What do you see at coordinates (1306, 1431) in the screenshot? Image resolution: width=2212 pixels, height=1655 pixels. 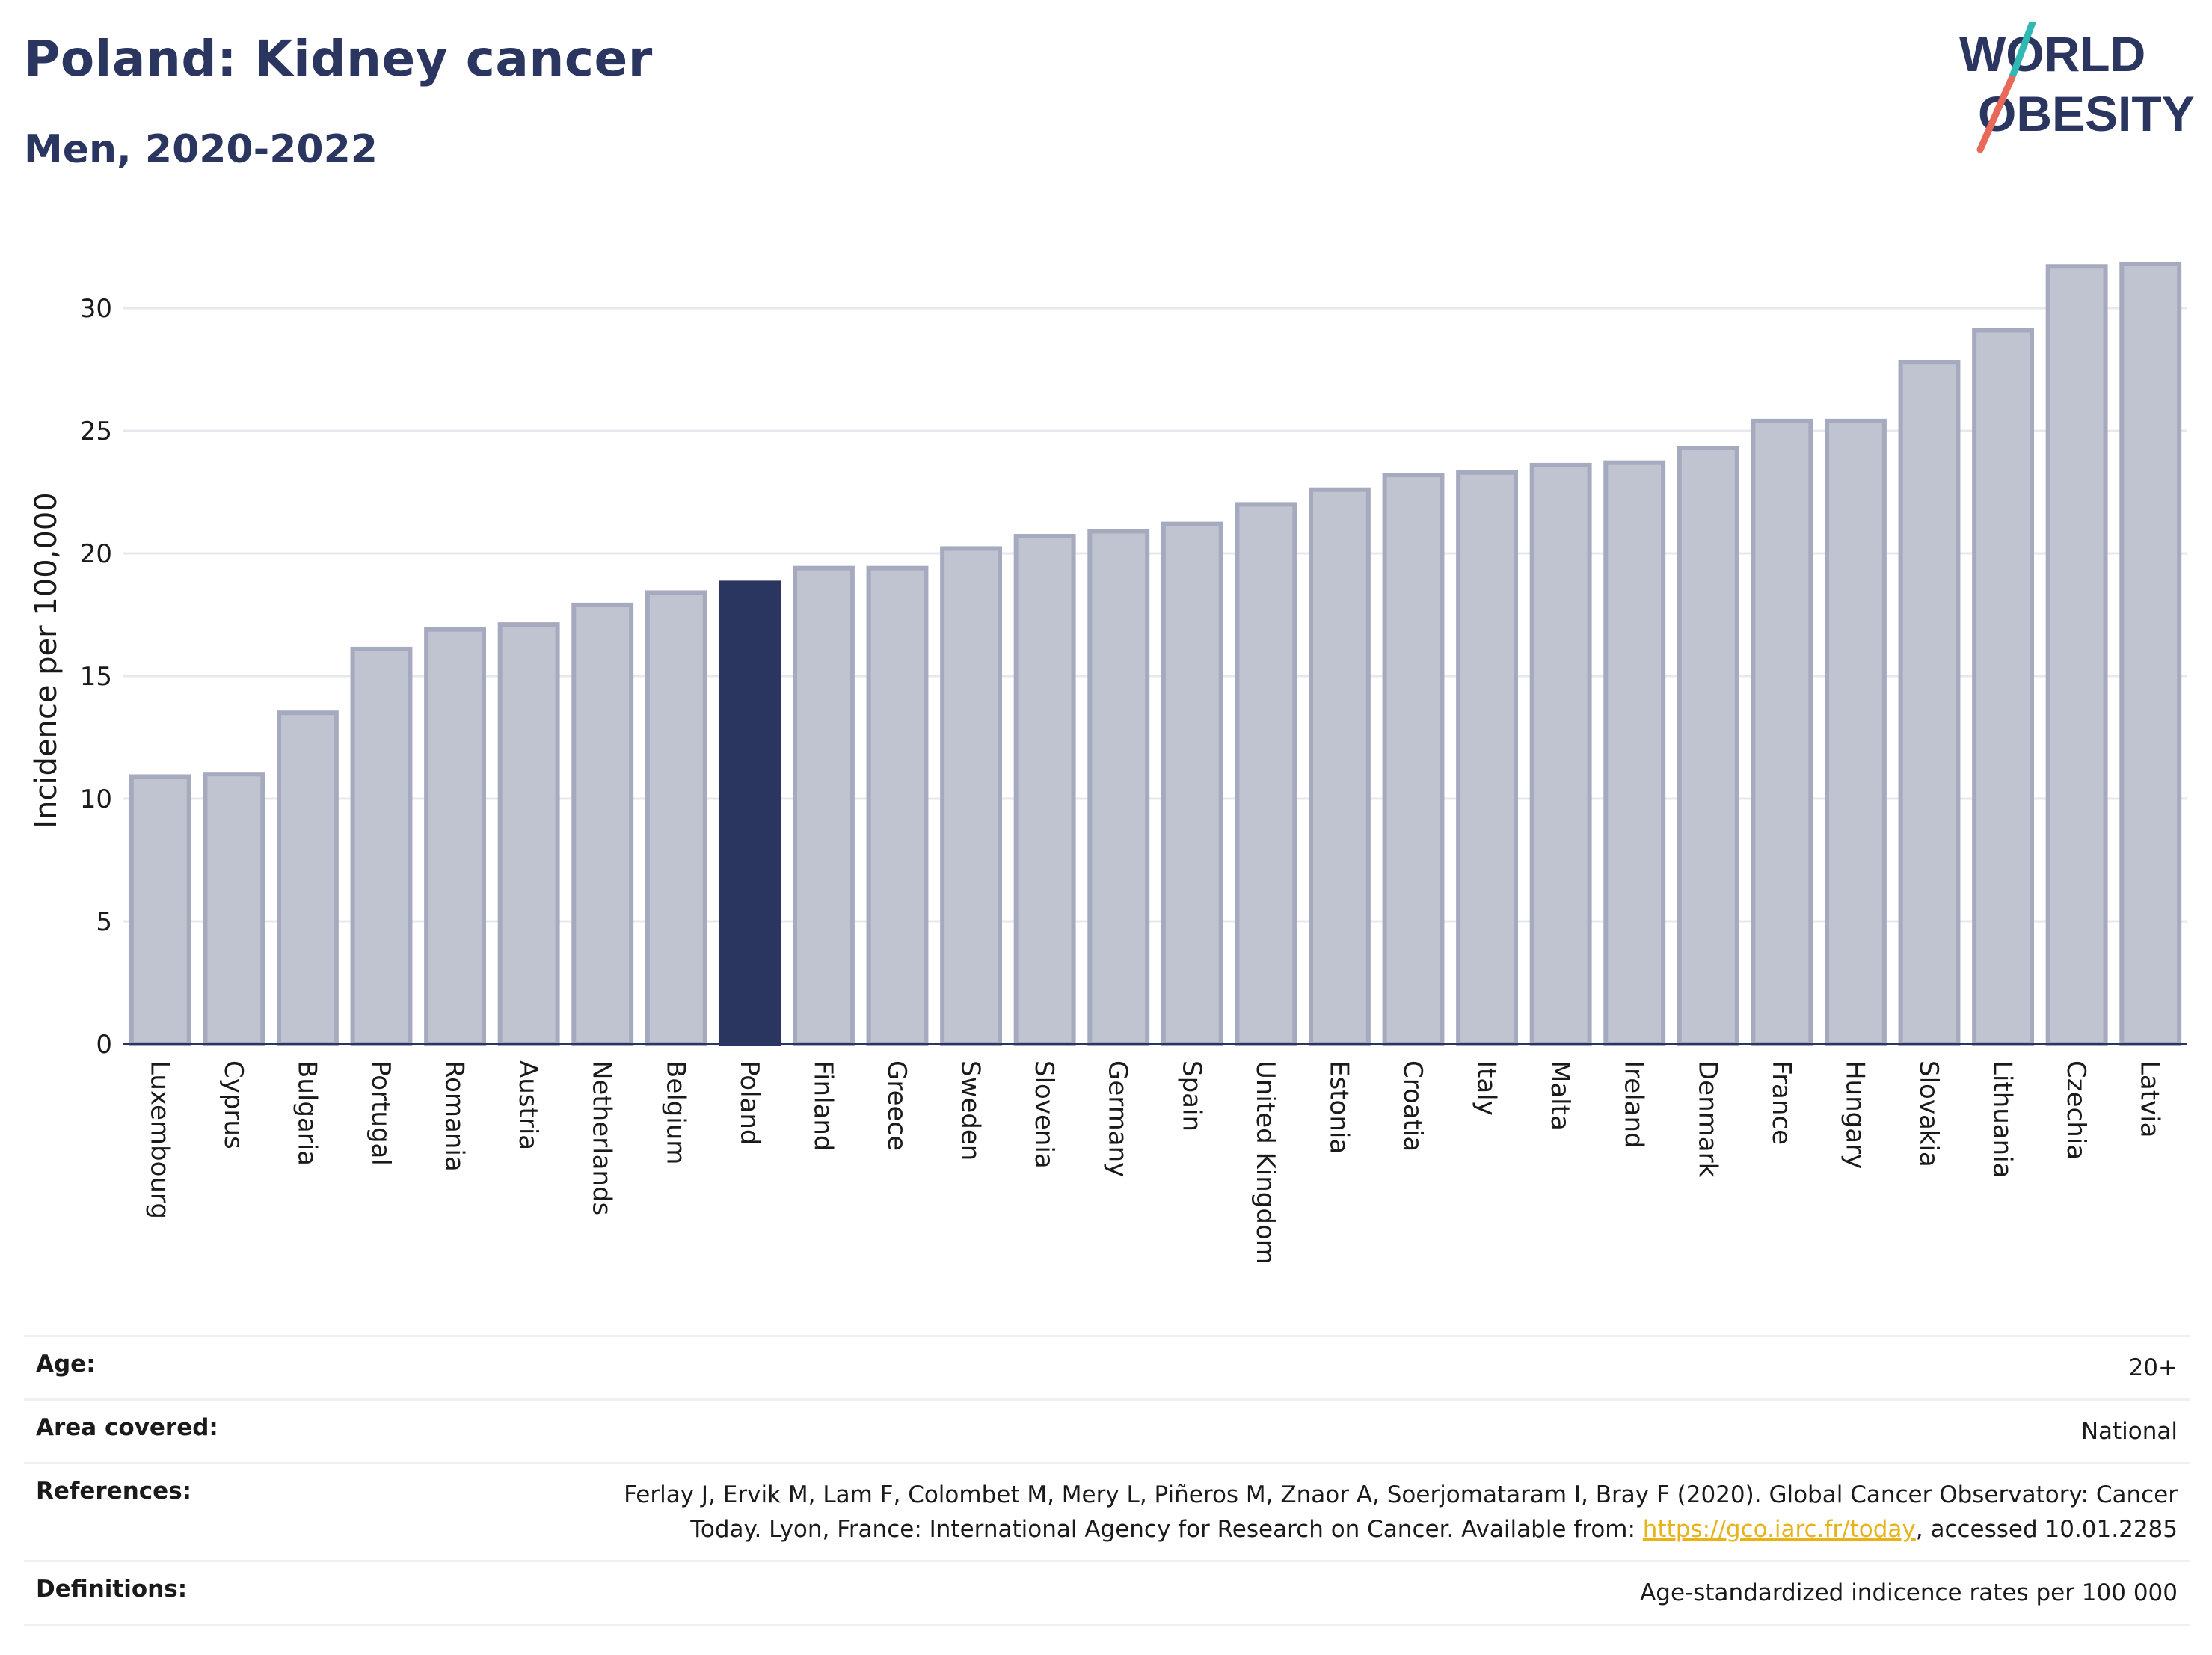 I see `info-value: National` at bounding box center [1306, 1431].